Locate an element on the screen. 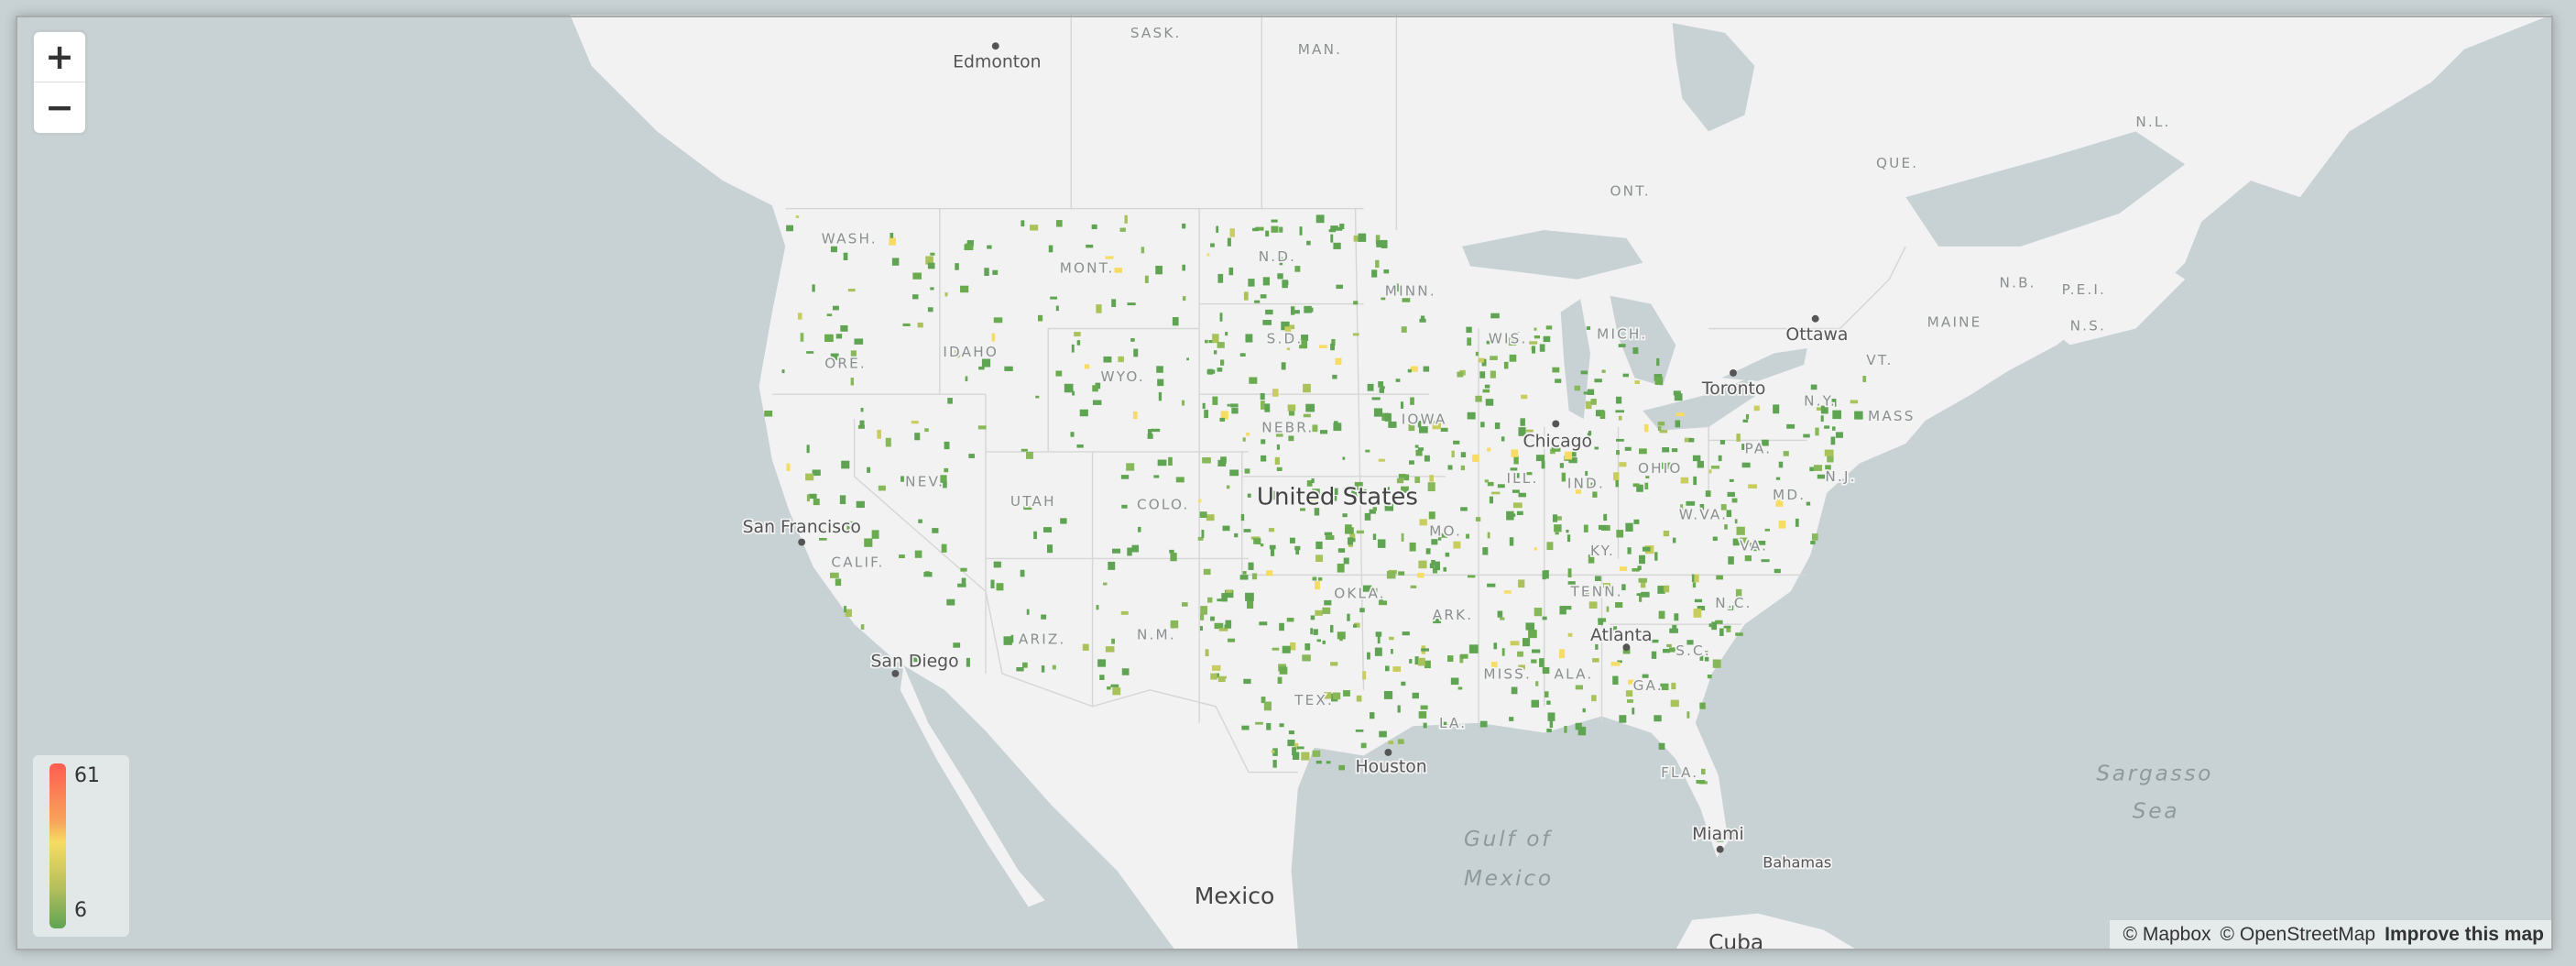 The image size is (2576, 966). legend-gradient-bar is located at coordinates (58, 845).